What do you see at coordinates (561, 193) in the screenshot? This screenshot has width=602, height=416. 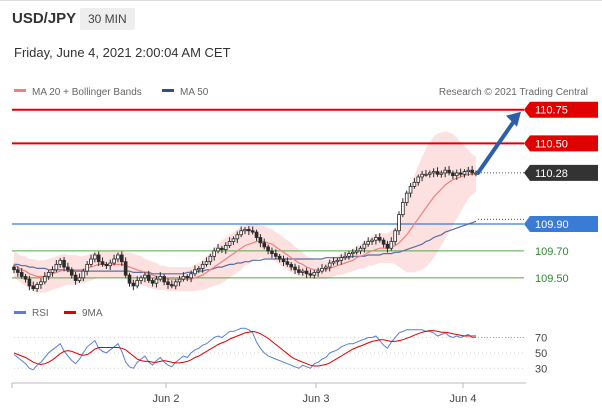 I see `level-tags: 110.75 110.50 110.28 109.90 109.70 109.50` at bounding box center [561, 193].